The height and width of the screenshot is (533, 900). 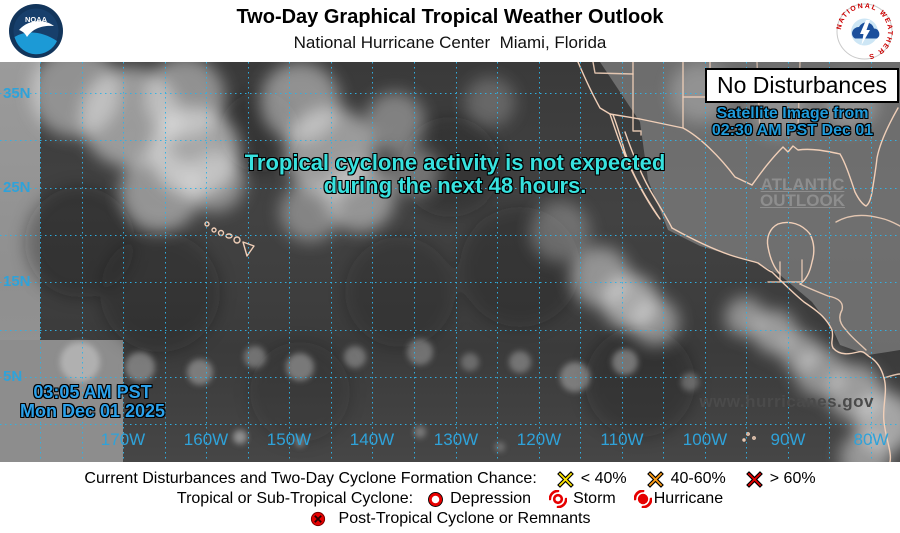 What do you see at coordinates (36, 19) in the screenshot?
I see `svg-text: NOAA` at bounding box center [36, 19].